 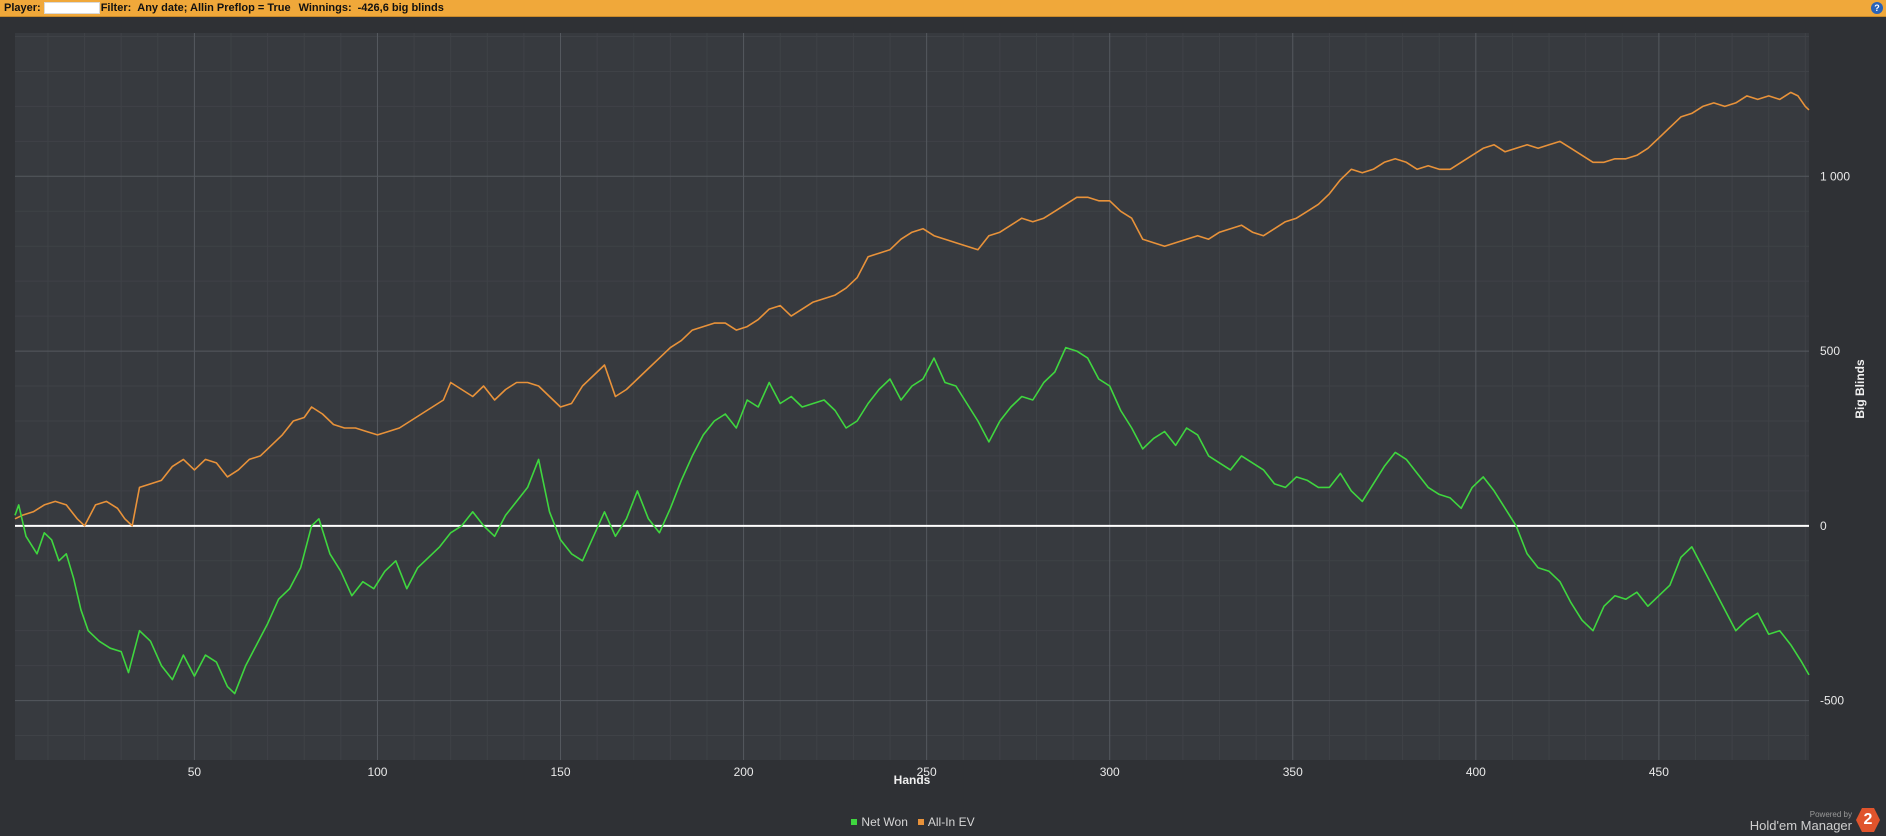 I want to click on y-tick-label: 1 000, so click(x=1835, y=176).